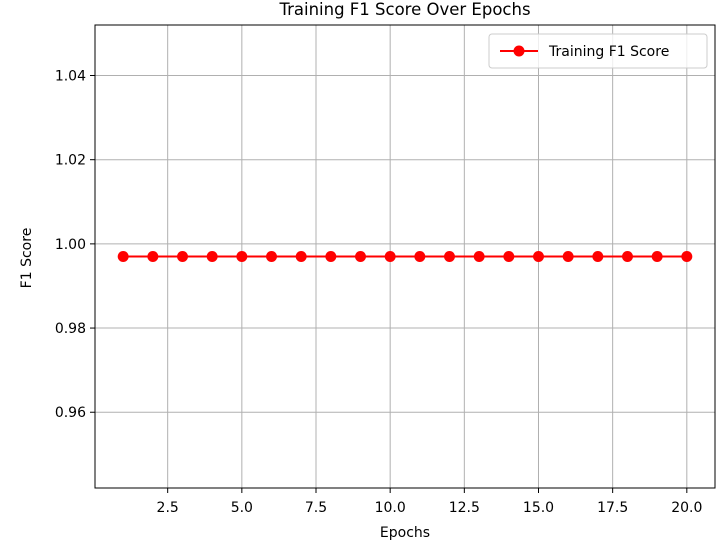 This screenshot has width=725, height=557. Describe the element at coordinates (70, 161) in the screenshot. I see `y-tick-label: 1.02` at that location.